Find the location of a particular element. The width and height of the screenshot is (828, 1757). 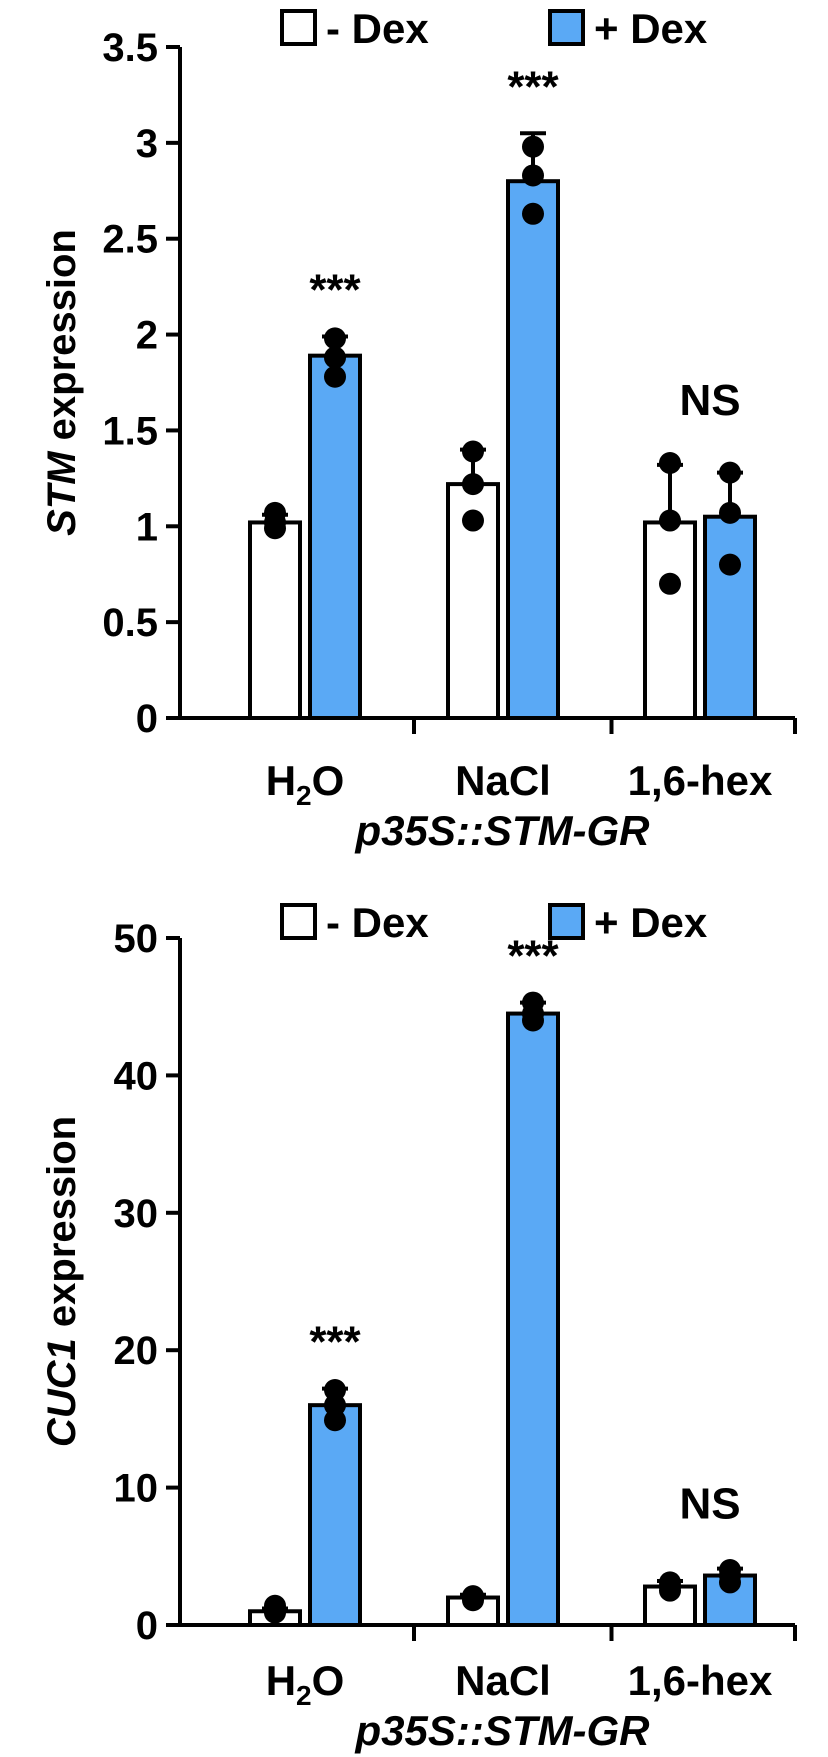

y-tick-label: 20 is located at coordinates (136, 1351).